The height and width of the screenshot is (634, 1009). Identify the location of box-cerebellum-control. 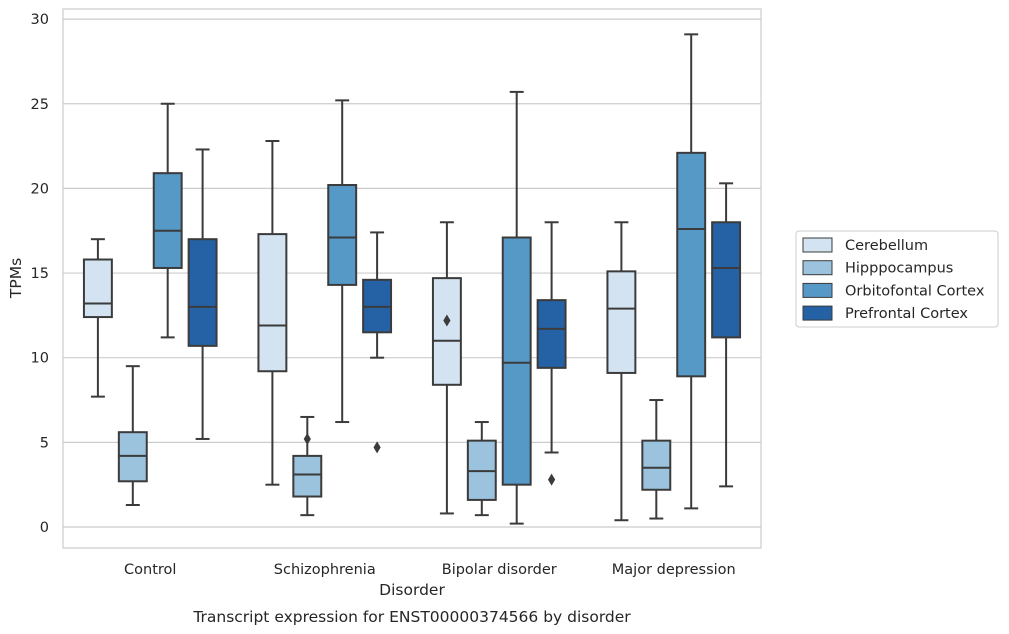
(97, 318).